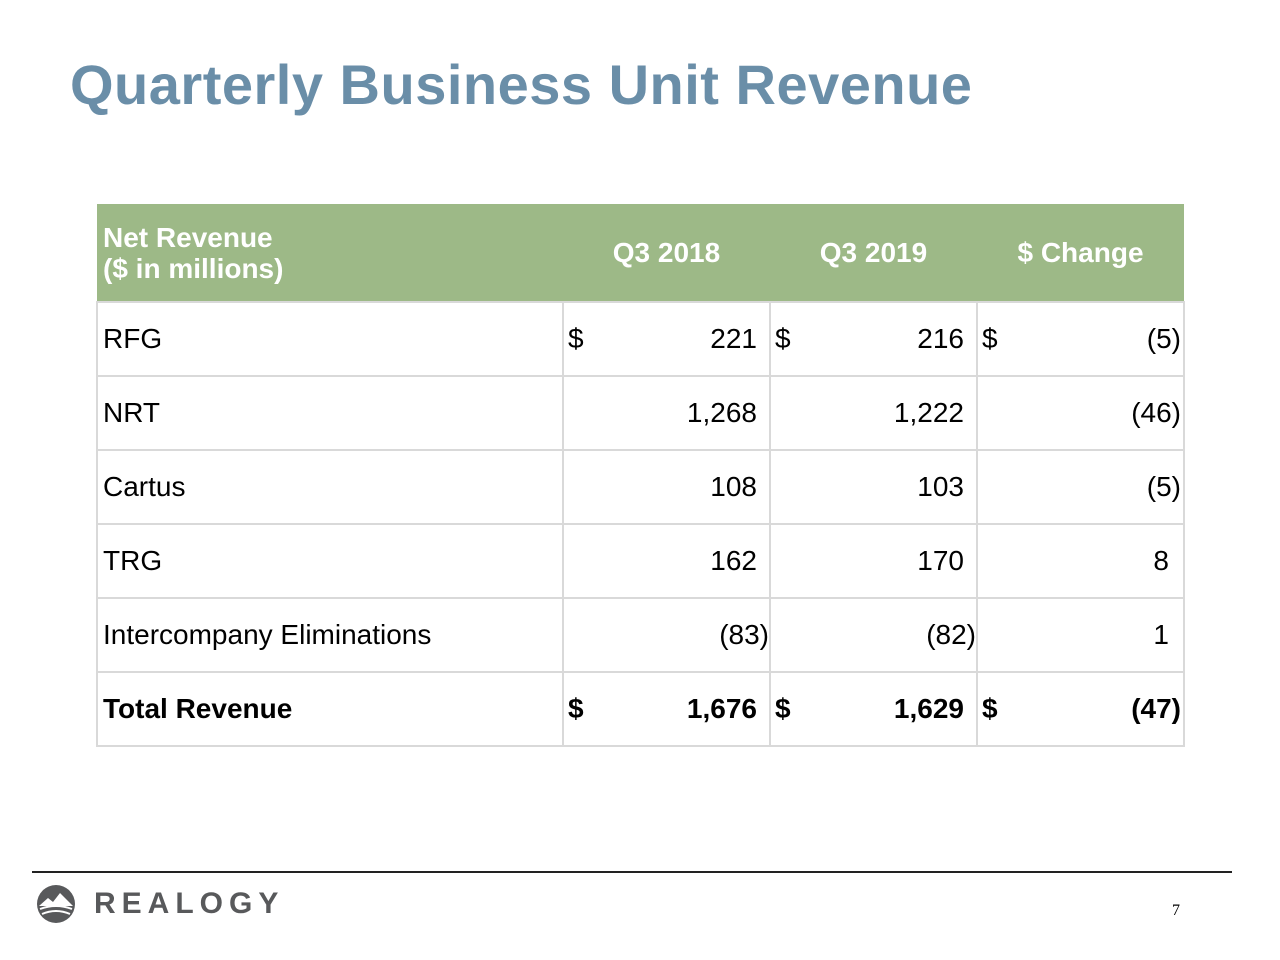  What do you see at coordinates (1080, 339) in the screenshot?
I see `cell-change: $ (5)` at bounding box center [1080, 339].